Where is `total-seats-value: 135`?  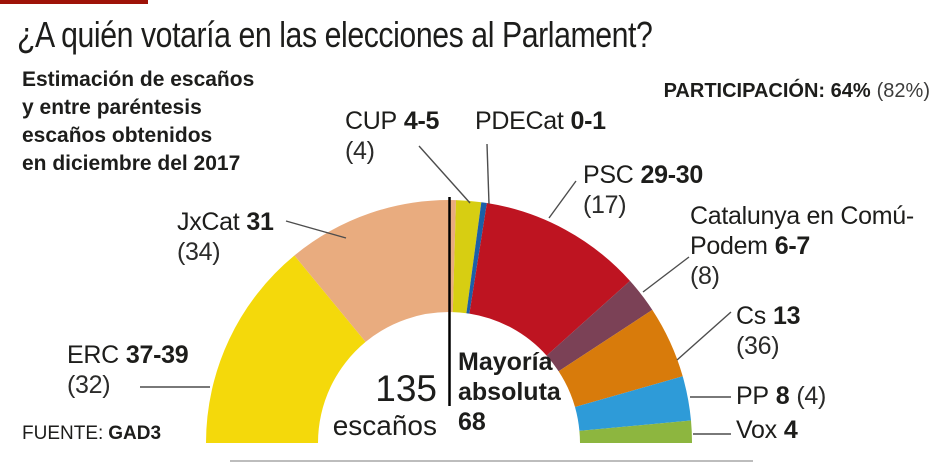
total-seats-value: 135 is located at coordinates (406, 388).